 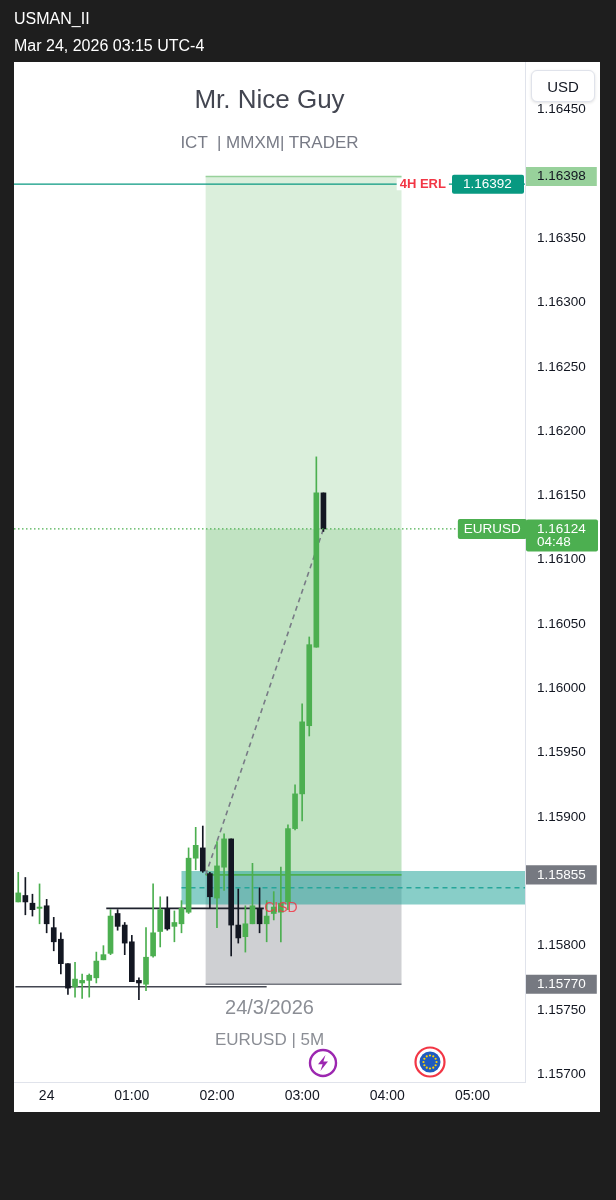 What do you see at coordinates (561, 945) in the screenshot?
I see `y-tick-label: 1.15800` at bounding box center [561, 945].